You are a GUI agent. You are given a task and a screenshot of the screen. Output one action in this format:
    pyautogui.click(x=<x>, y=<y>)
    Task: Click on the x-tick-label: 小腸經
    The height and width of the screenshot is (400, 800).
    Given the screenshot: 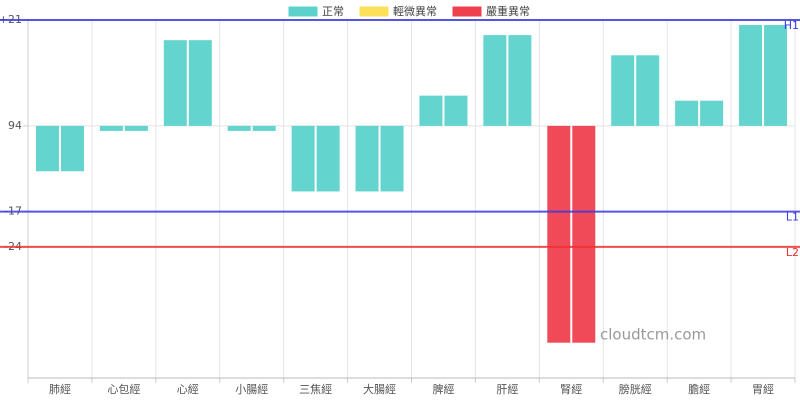 What is the action you would take?
    pyautogui.click(x=251, y=389)
    